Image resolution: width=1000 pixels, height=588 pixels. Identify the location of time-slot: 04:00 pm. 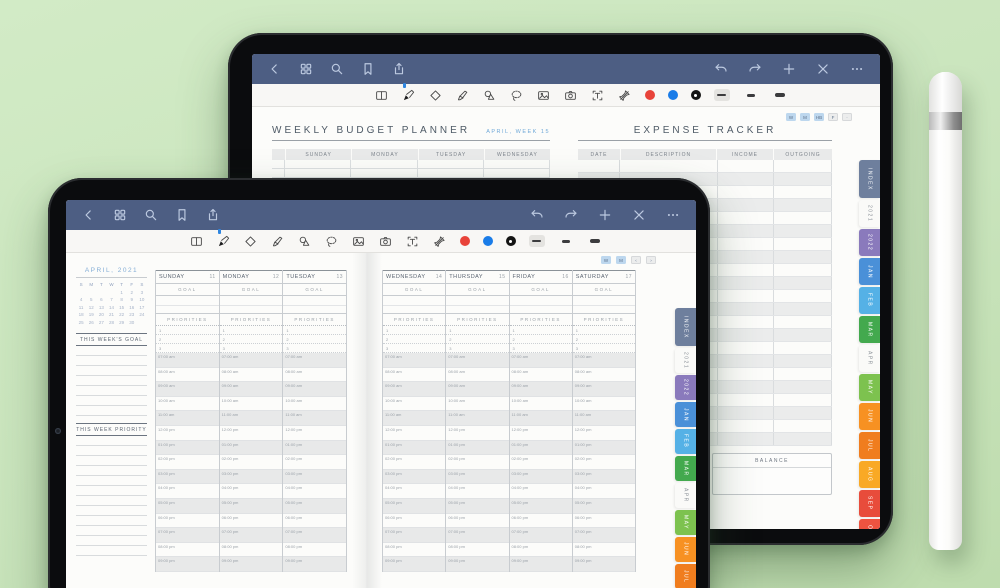
(315, 491).